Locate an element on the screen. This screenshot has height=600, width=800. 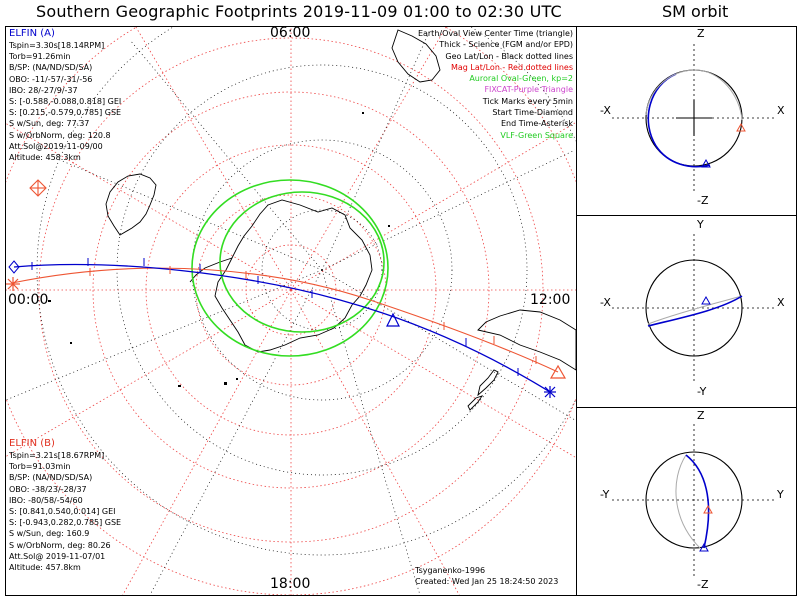
sm2-label-up: Y is located at coordinates (700, 224).